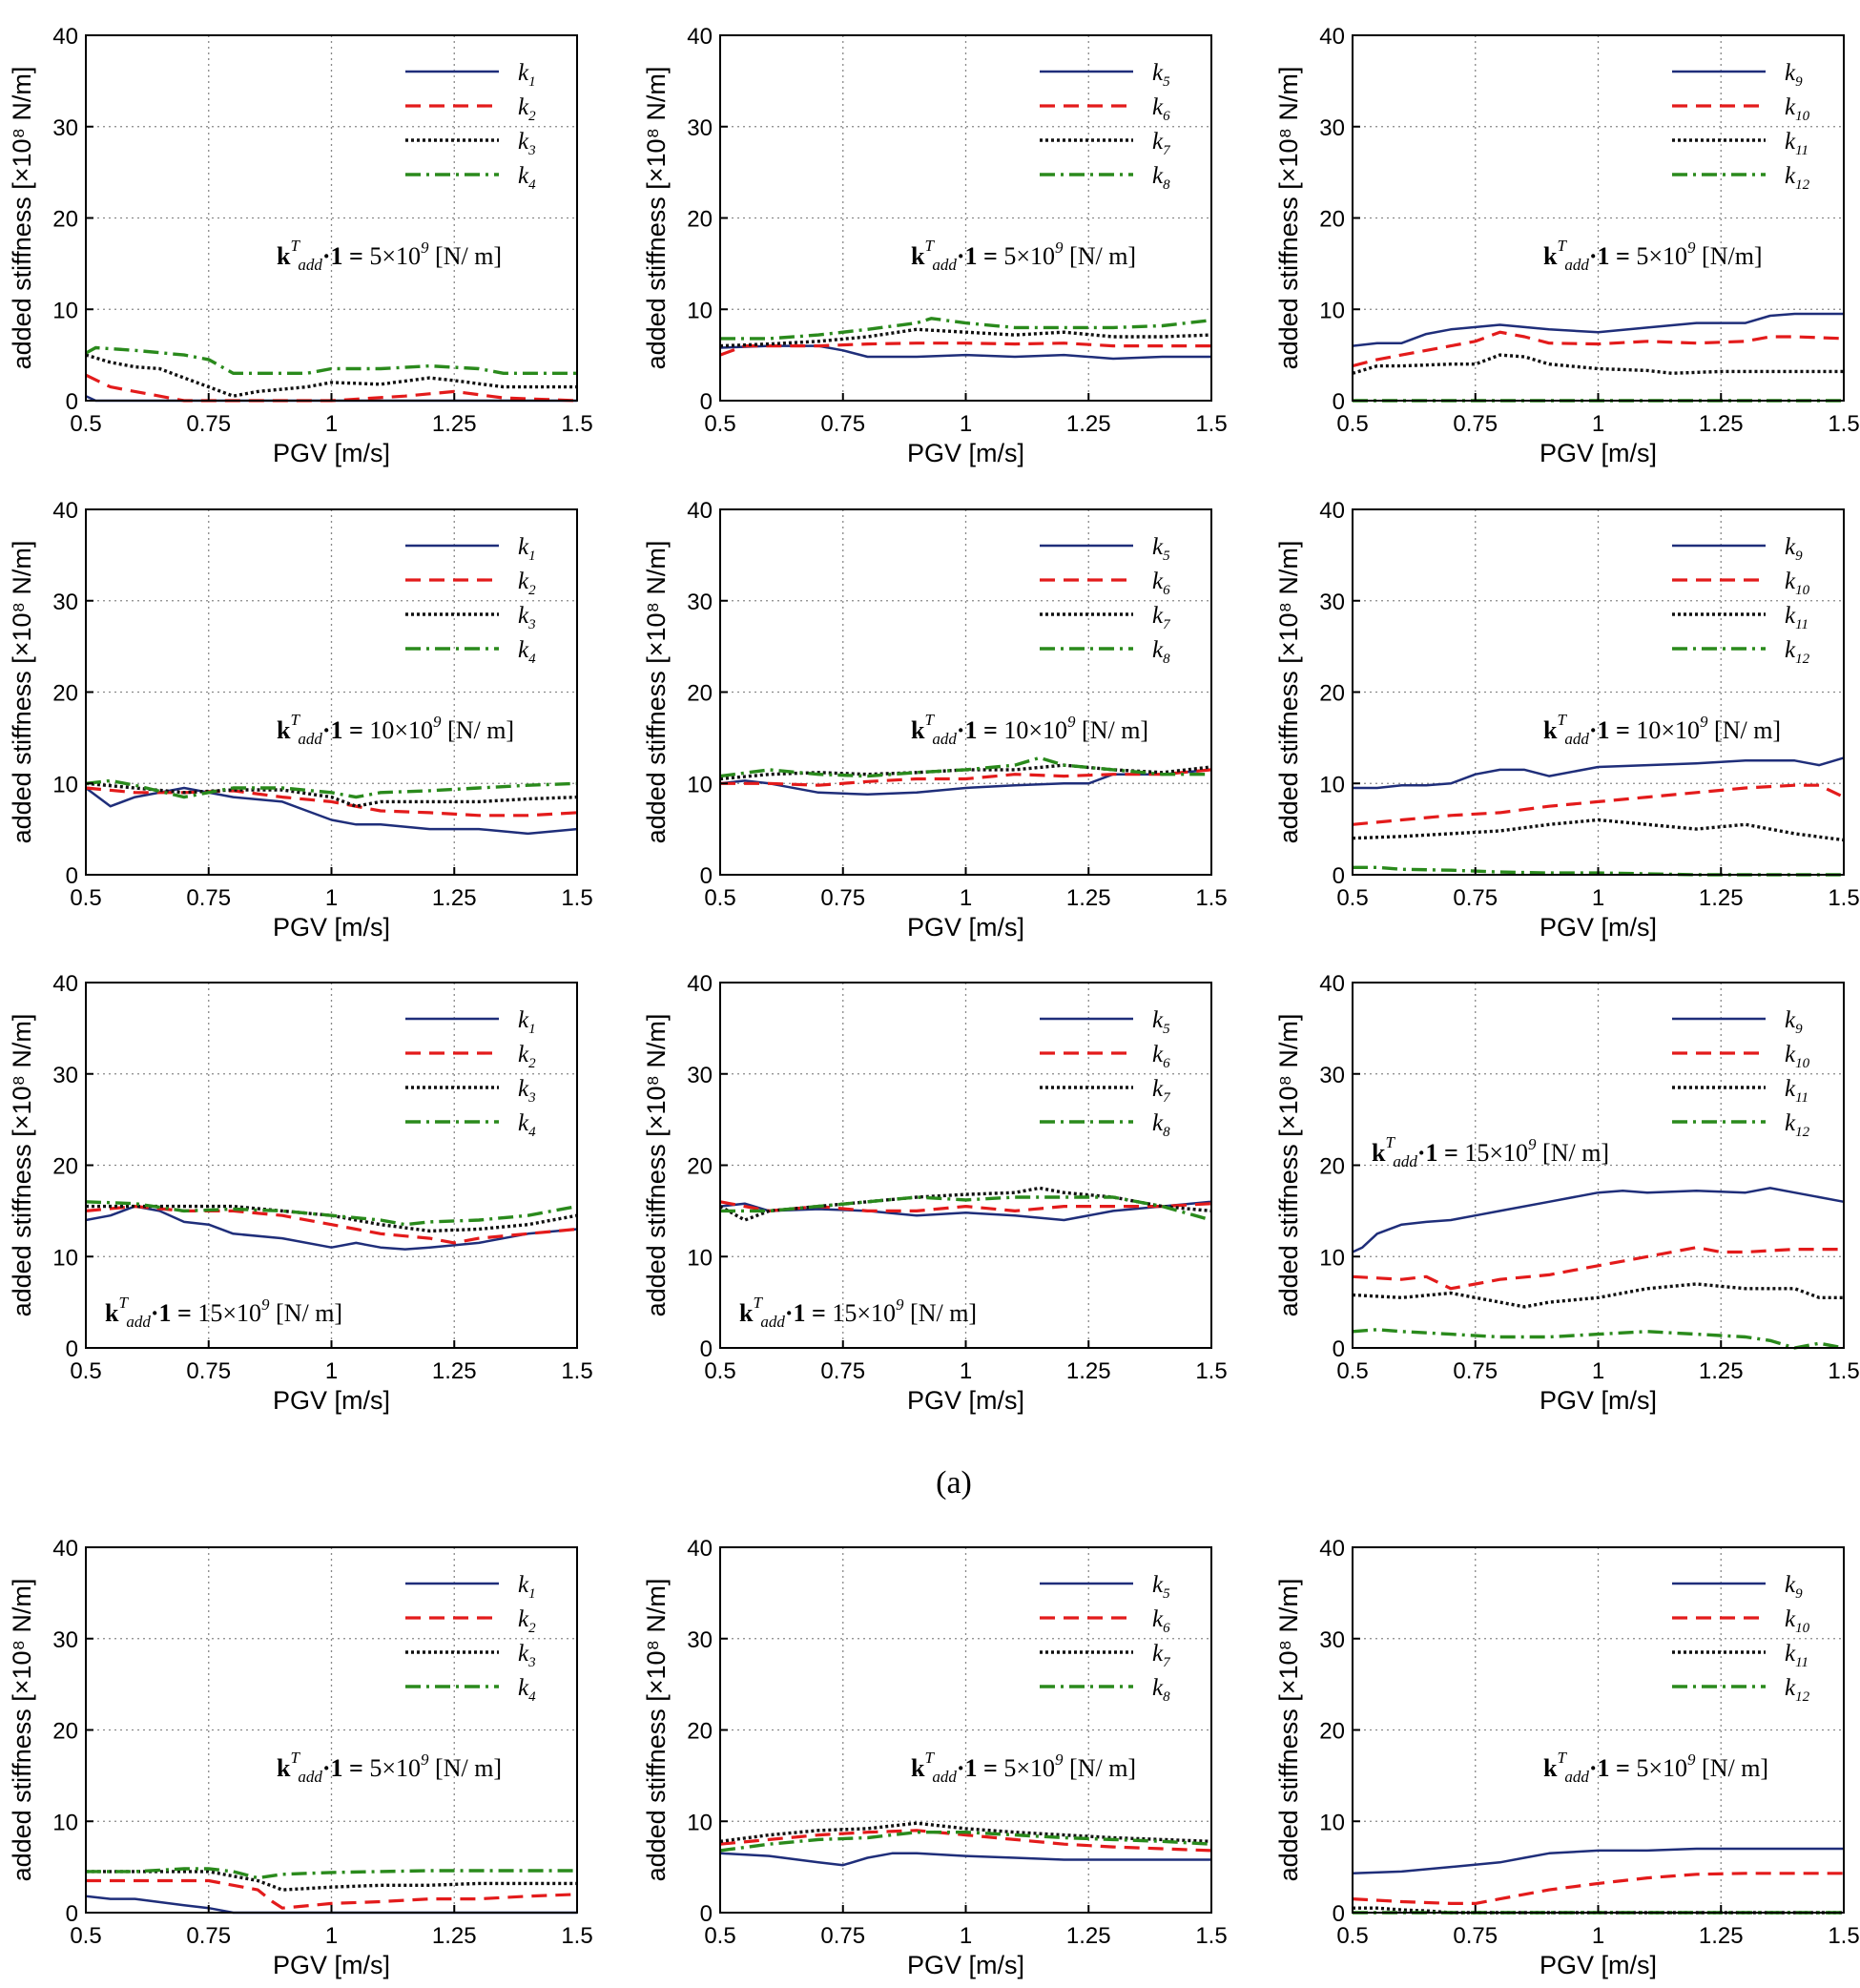 This screenshot has height=1988, width=1860. What do you see at coordinates (700, 37) in the screenshot?
I see `y-tick-label: 40` at bounding box center [700, 37].